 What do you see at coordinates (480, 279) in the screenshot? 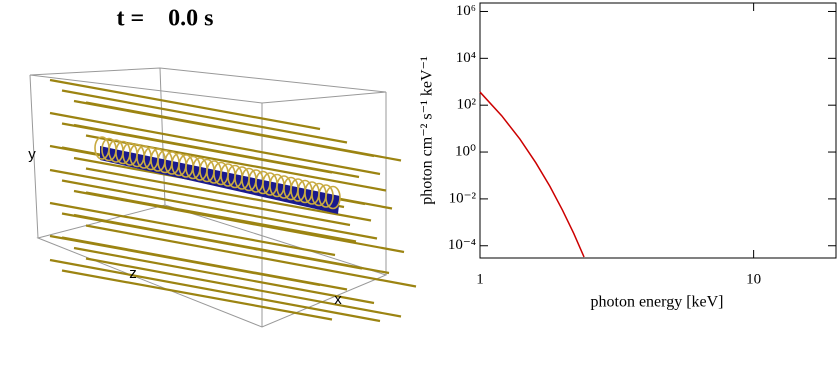
I see `x-tick-label: 1` at bounding box center [480, 279].